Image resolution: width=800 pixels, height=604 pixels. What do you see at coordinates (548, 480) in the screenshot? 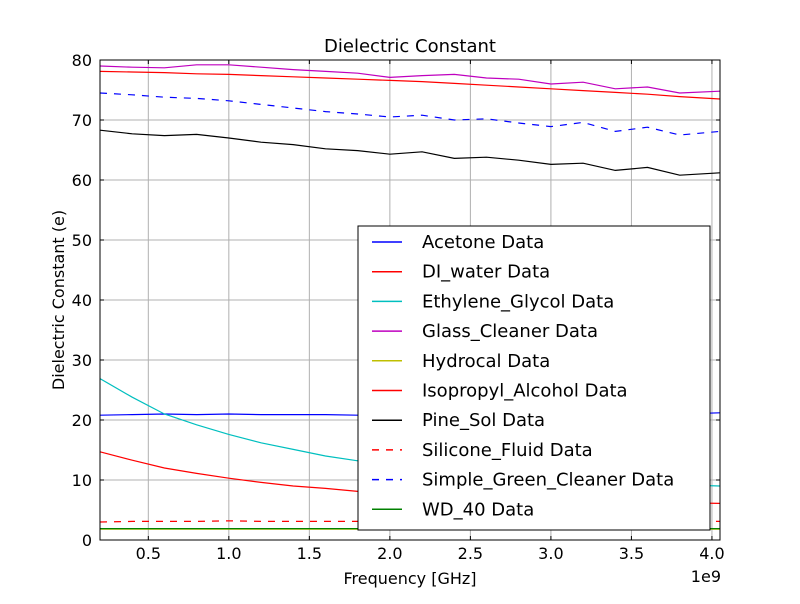
I see `legend-label: Simple_Green_Cleaner Data` at bounding box center [548, 480].